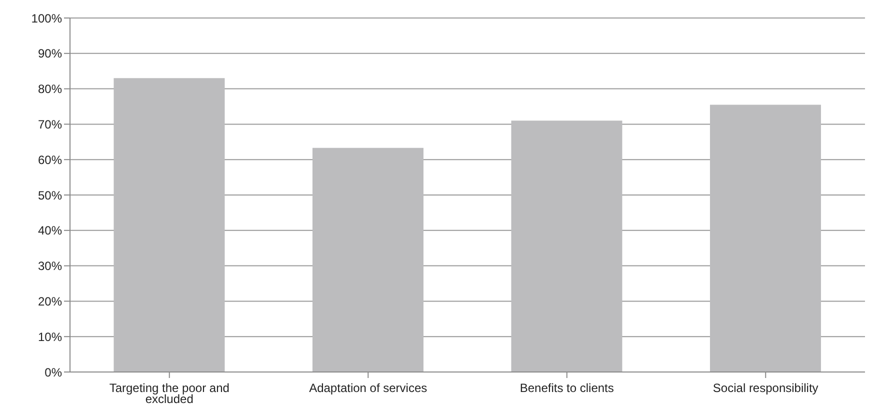 The width and height of the screenshot is (873, 417). What do you see at coordinates (50, 301) in the screenshot?
I see `y-tick-label: 20%` at bounding box center [50, 301].